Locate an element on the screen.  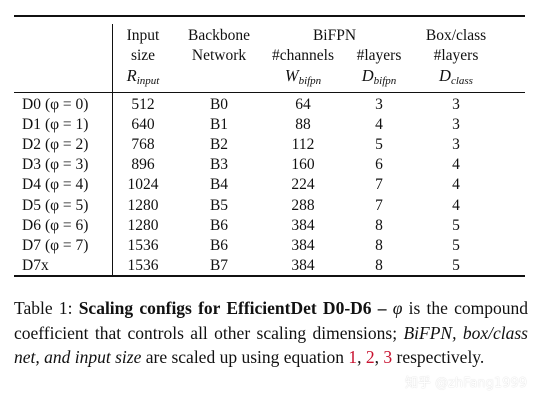
config-cell: D0 (φ = 0) is located at coordinates (55, 105).